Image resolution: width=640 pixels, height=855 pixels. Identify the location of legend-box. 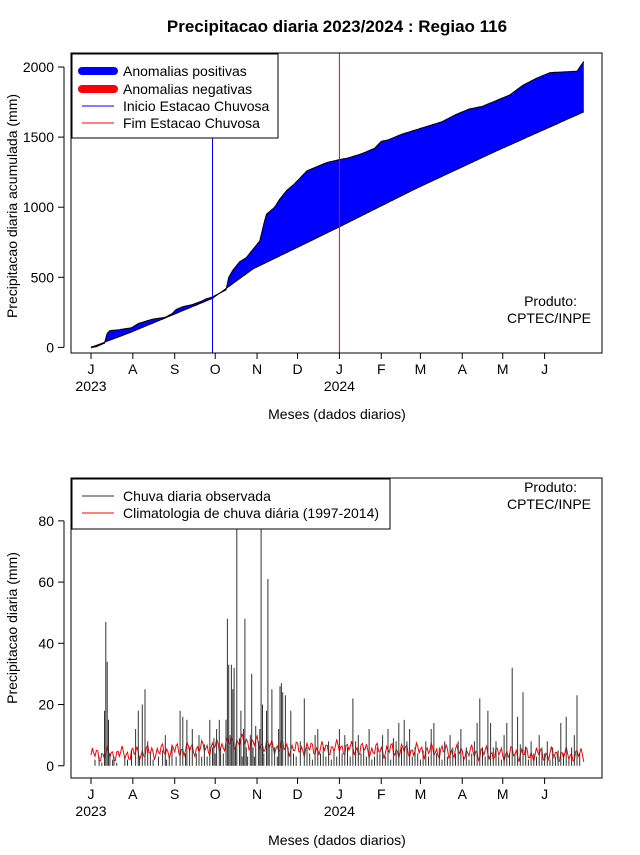
(231, 504).